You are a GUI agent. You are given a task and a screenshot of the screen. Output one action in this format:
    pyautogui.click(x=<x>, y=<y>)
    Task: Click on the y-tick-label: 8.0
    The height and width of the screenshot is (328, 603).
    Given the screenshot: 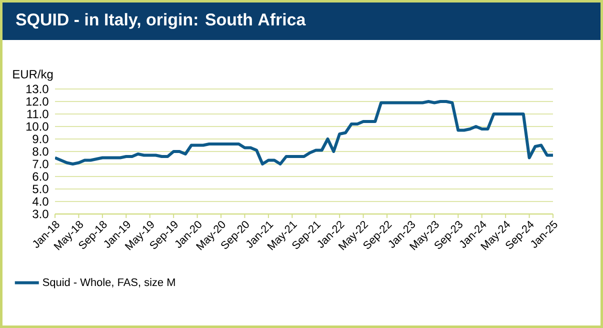 What is the action you would take?
    pyautogui.click(x=40, y=151)
    